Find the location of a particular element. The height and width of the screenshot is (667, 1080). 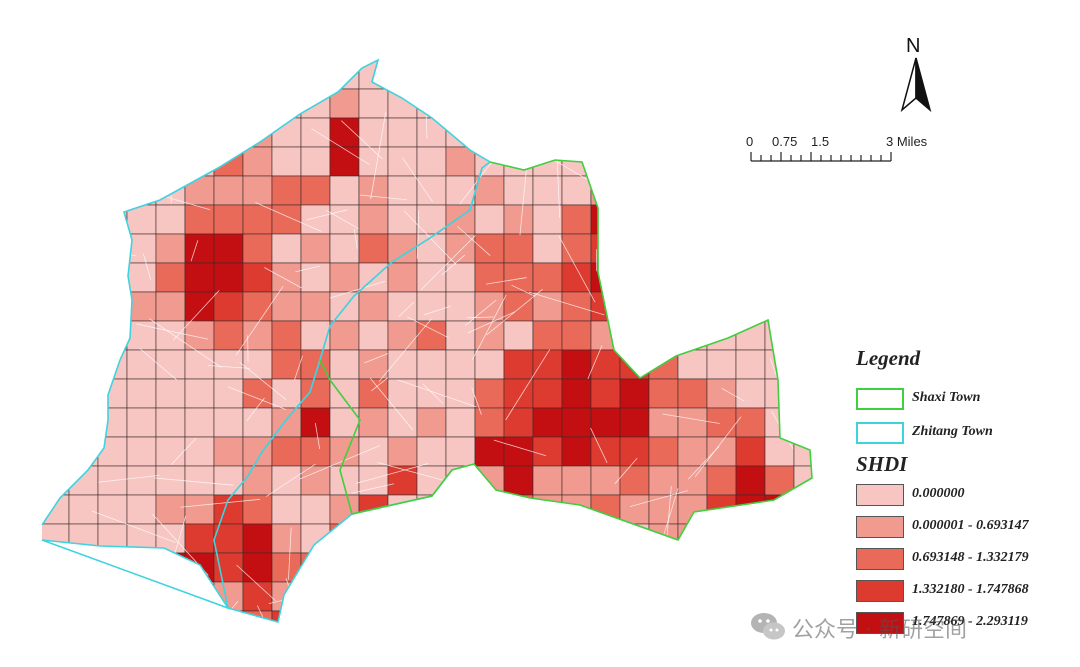

scale-tick-2: 1.5 is located at coordinates (820, 141).